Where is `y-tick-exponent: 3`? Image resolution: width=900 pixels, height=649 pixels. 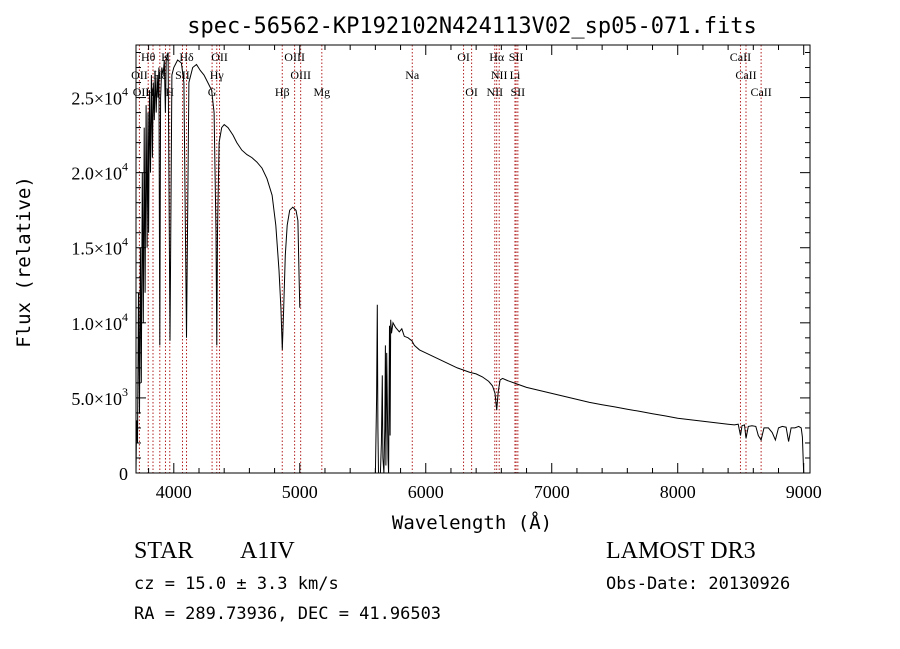 y-tick-exponent: 3 is located at coordinates (125, 392).